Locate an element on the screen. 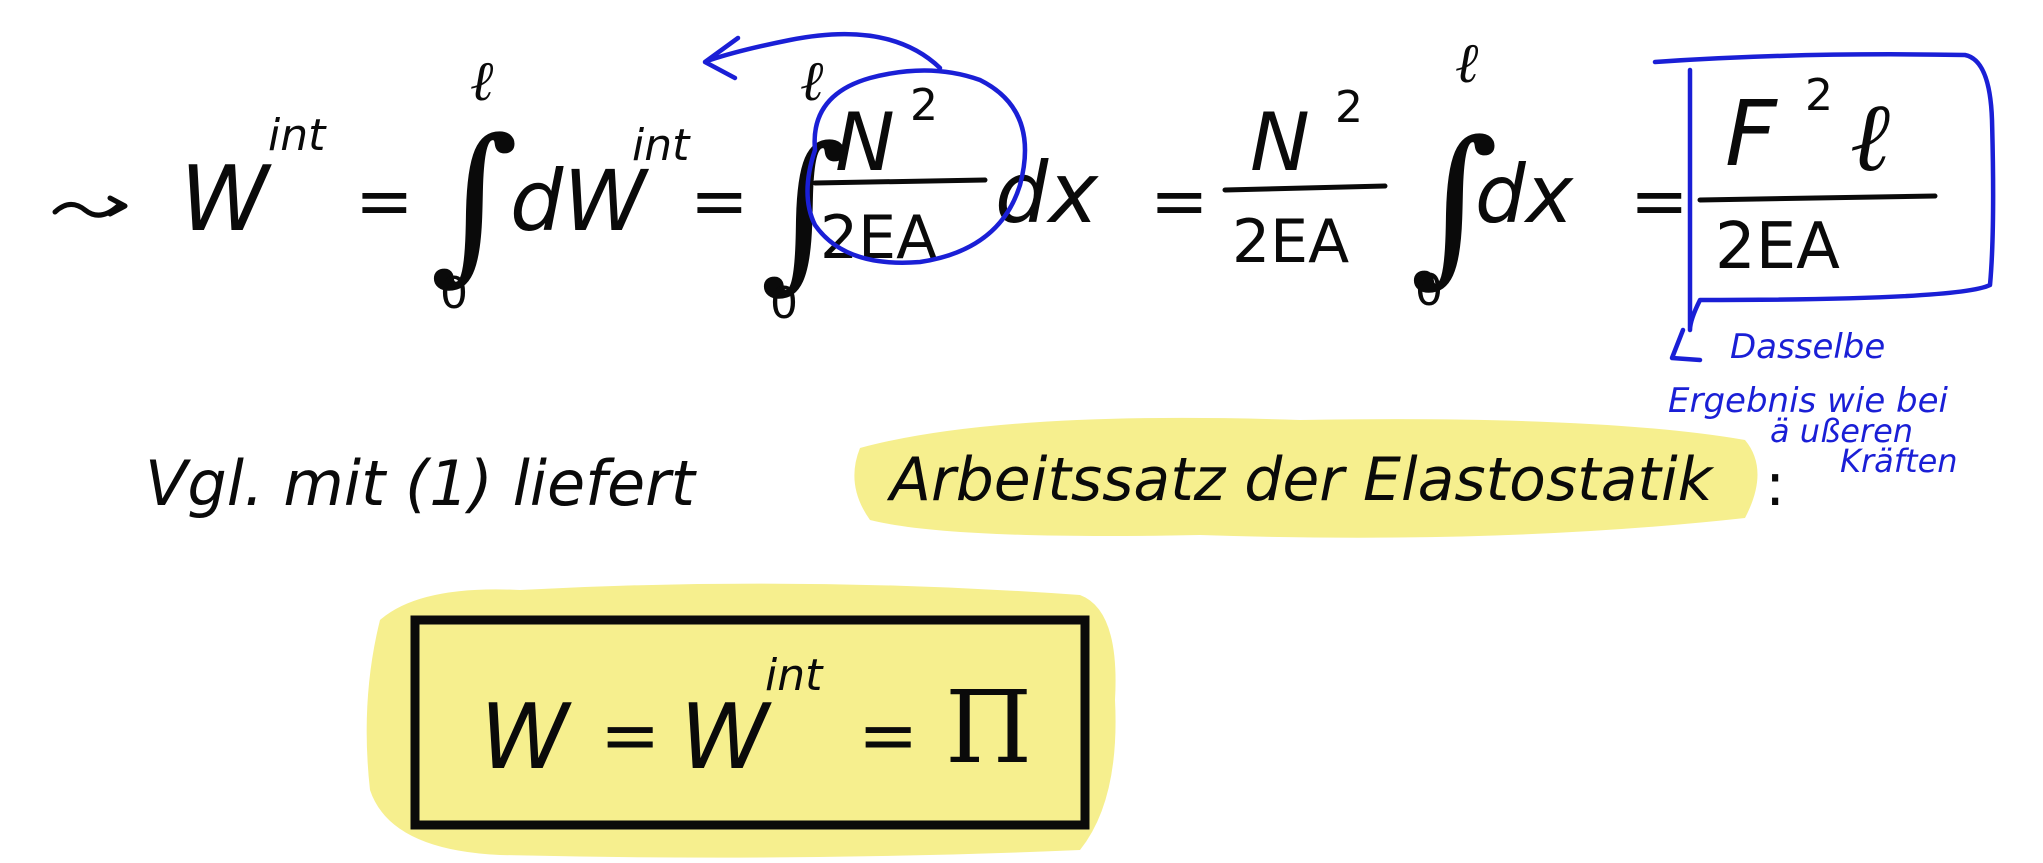  numerator-n-2: N is located at coordinates (1280, 142).